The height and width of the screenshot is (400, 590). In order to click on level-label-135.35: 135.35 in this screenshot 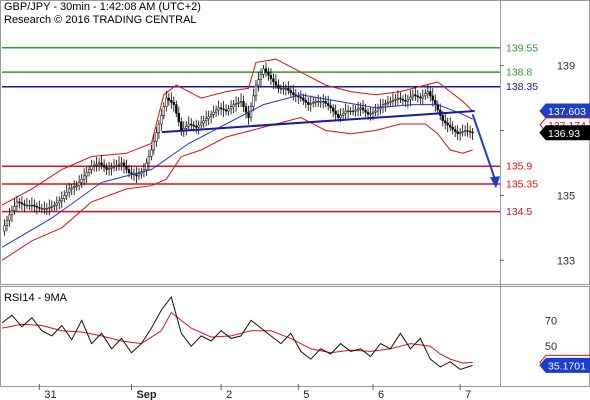, I will do `click(522, 185)`.